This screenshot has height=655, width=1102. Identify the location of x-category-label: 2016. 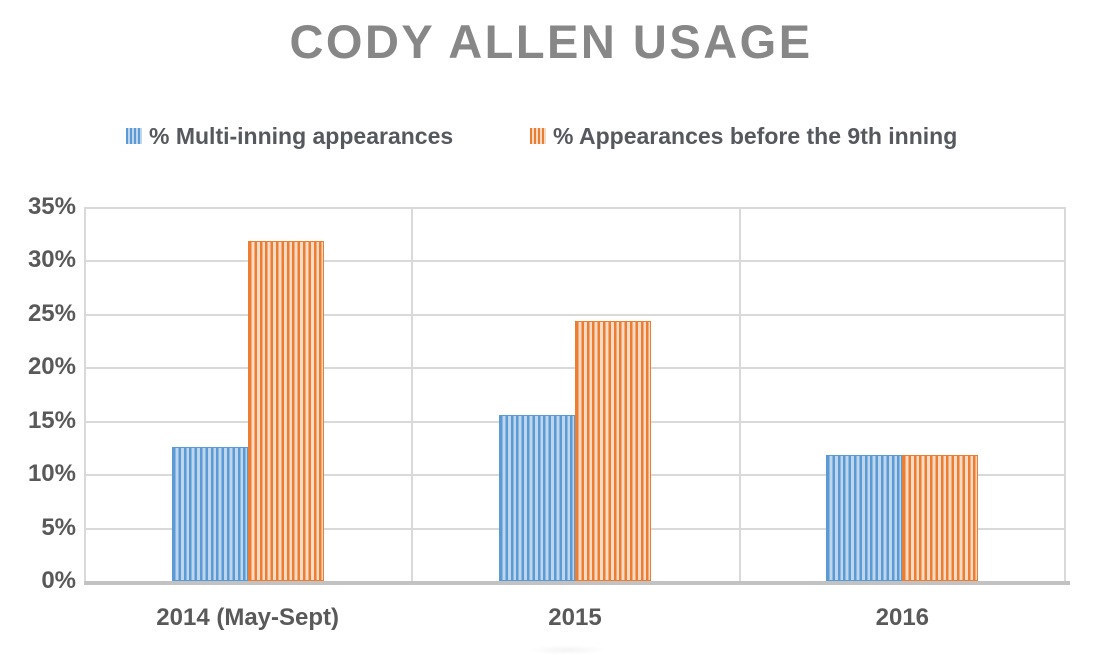
(902, 617).